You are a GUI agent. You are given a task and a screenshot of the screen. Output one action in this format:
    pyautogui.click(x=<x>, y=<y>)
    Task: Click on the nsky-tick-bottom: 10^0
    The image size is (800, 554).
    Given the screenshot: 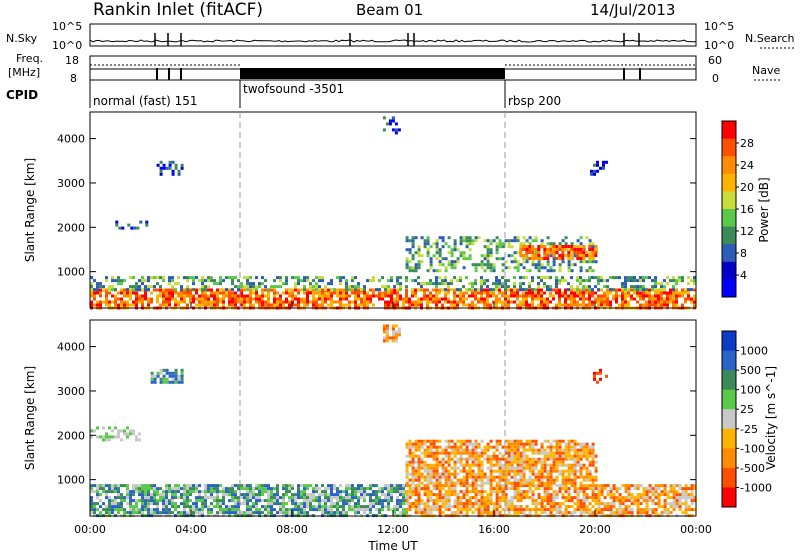 What is the action you would take?
    pyautogui.click(x=67, y=45)
    